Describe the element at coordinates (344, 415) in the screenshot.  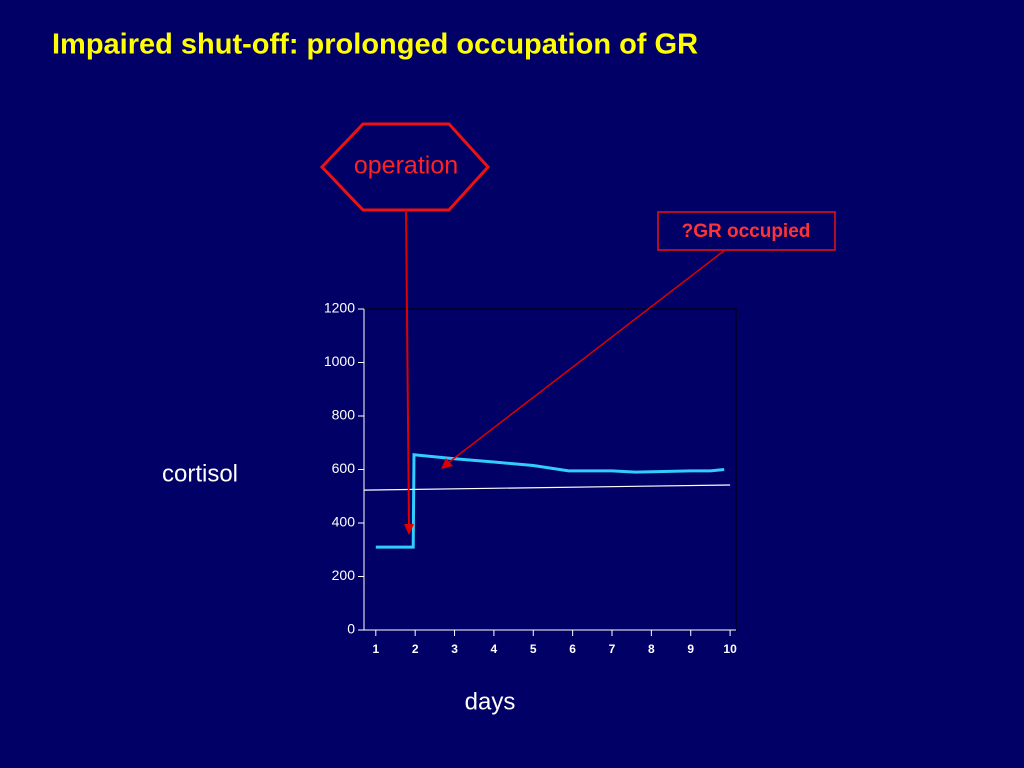
I see `y-tick-label: 800` at that location.